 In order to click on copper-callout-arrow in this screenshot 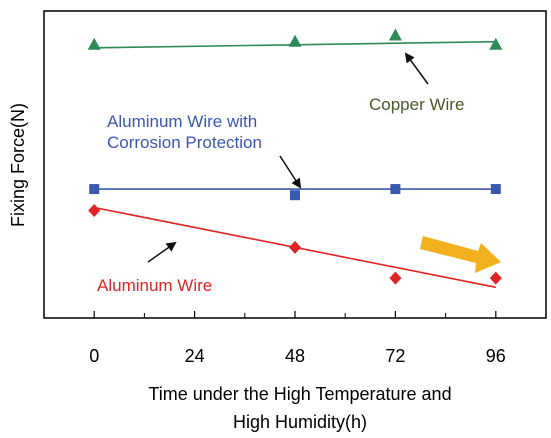, I will do `click(416, 68)`.